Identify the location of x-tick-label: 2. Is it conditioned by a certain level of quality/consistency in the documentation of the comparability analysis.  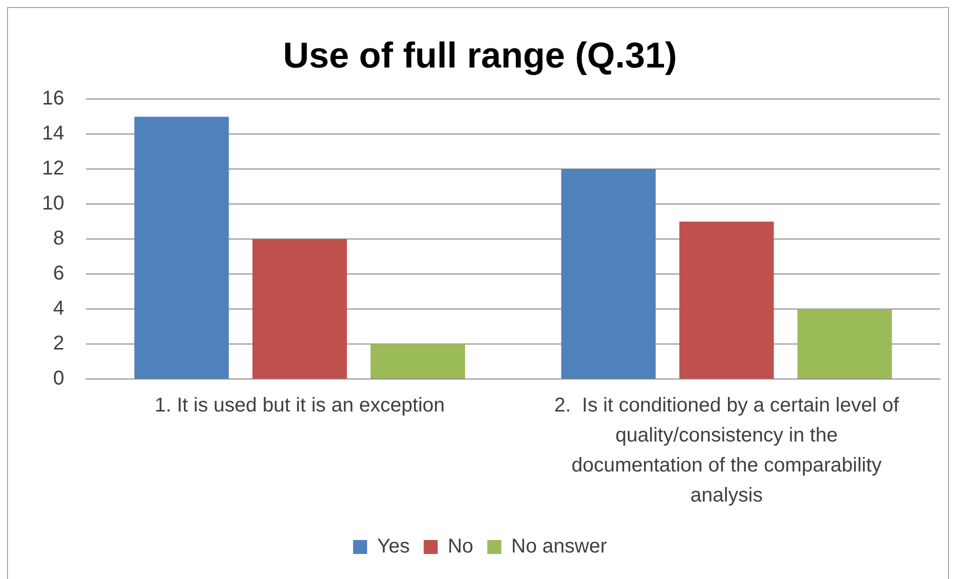
(727, 450).